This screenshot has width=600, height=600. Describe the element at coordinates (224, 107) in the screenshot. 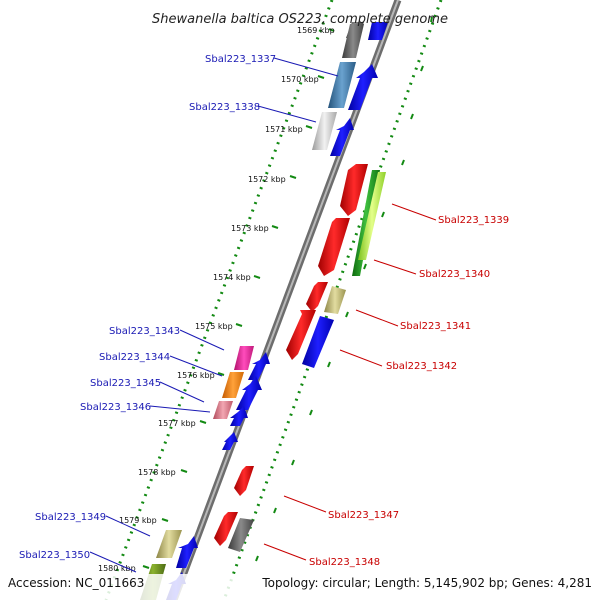

I see `gene-label-text: Sbal223_1338` at that location.